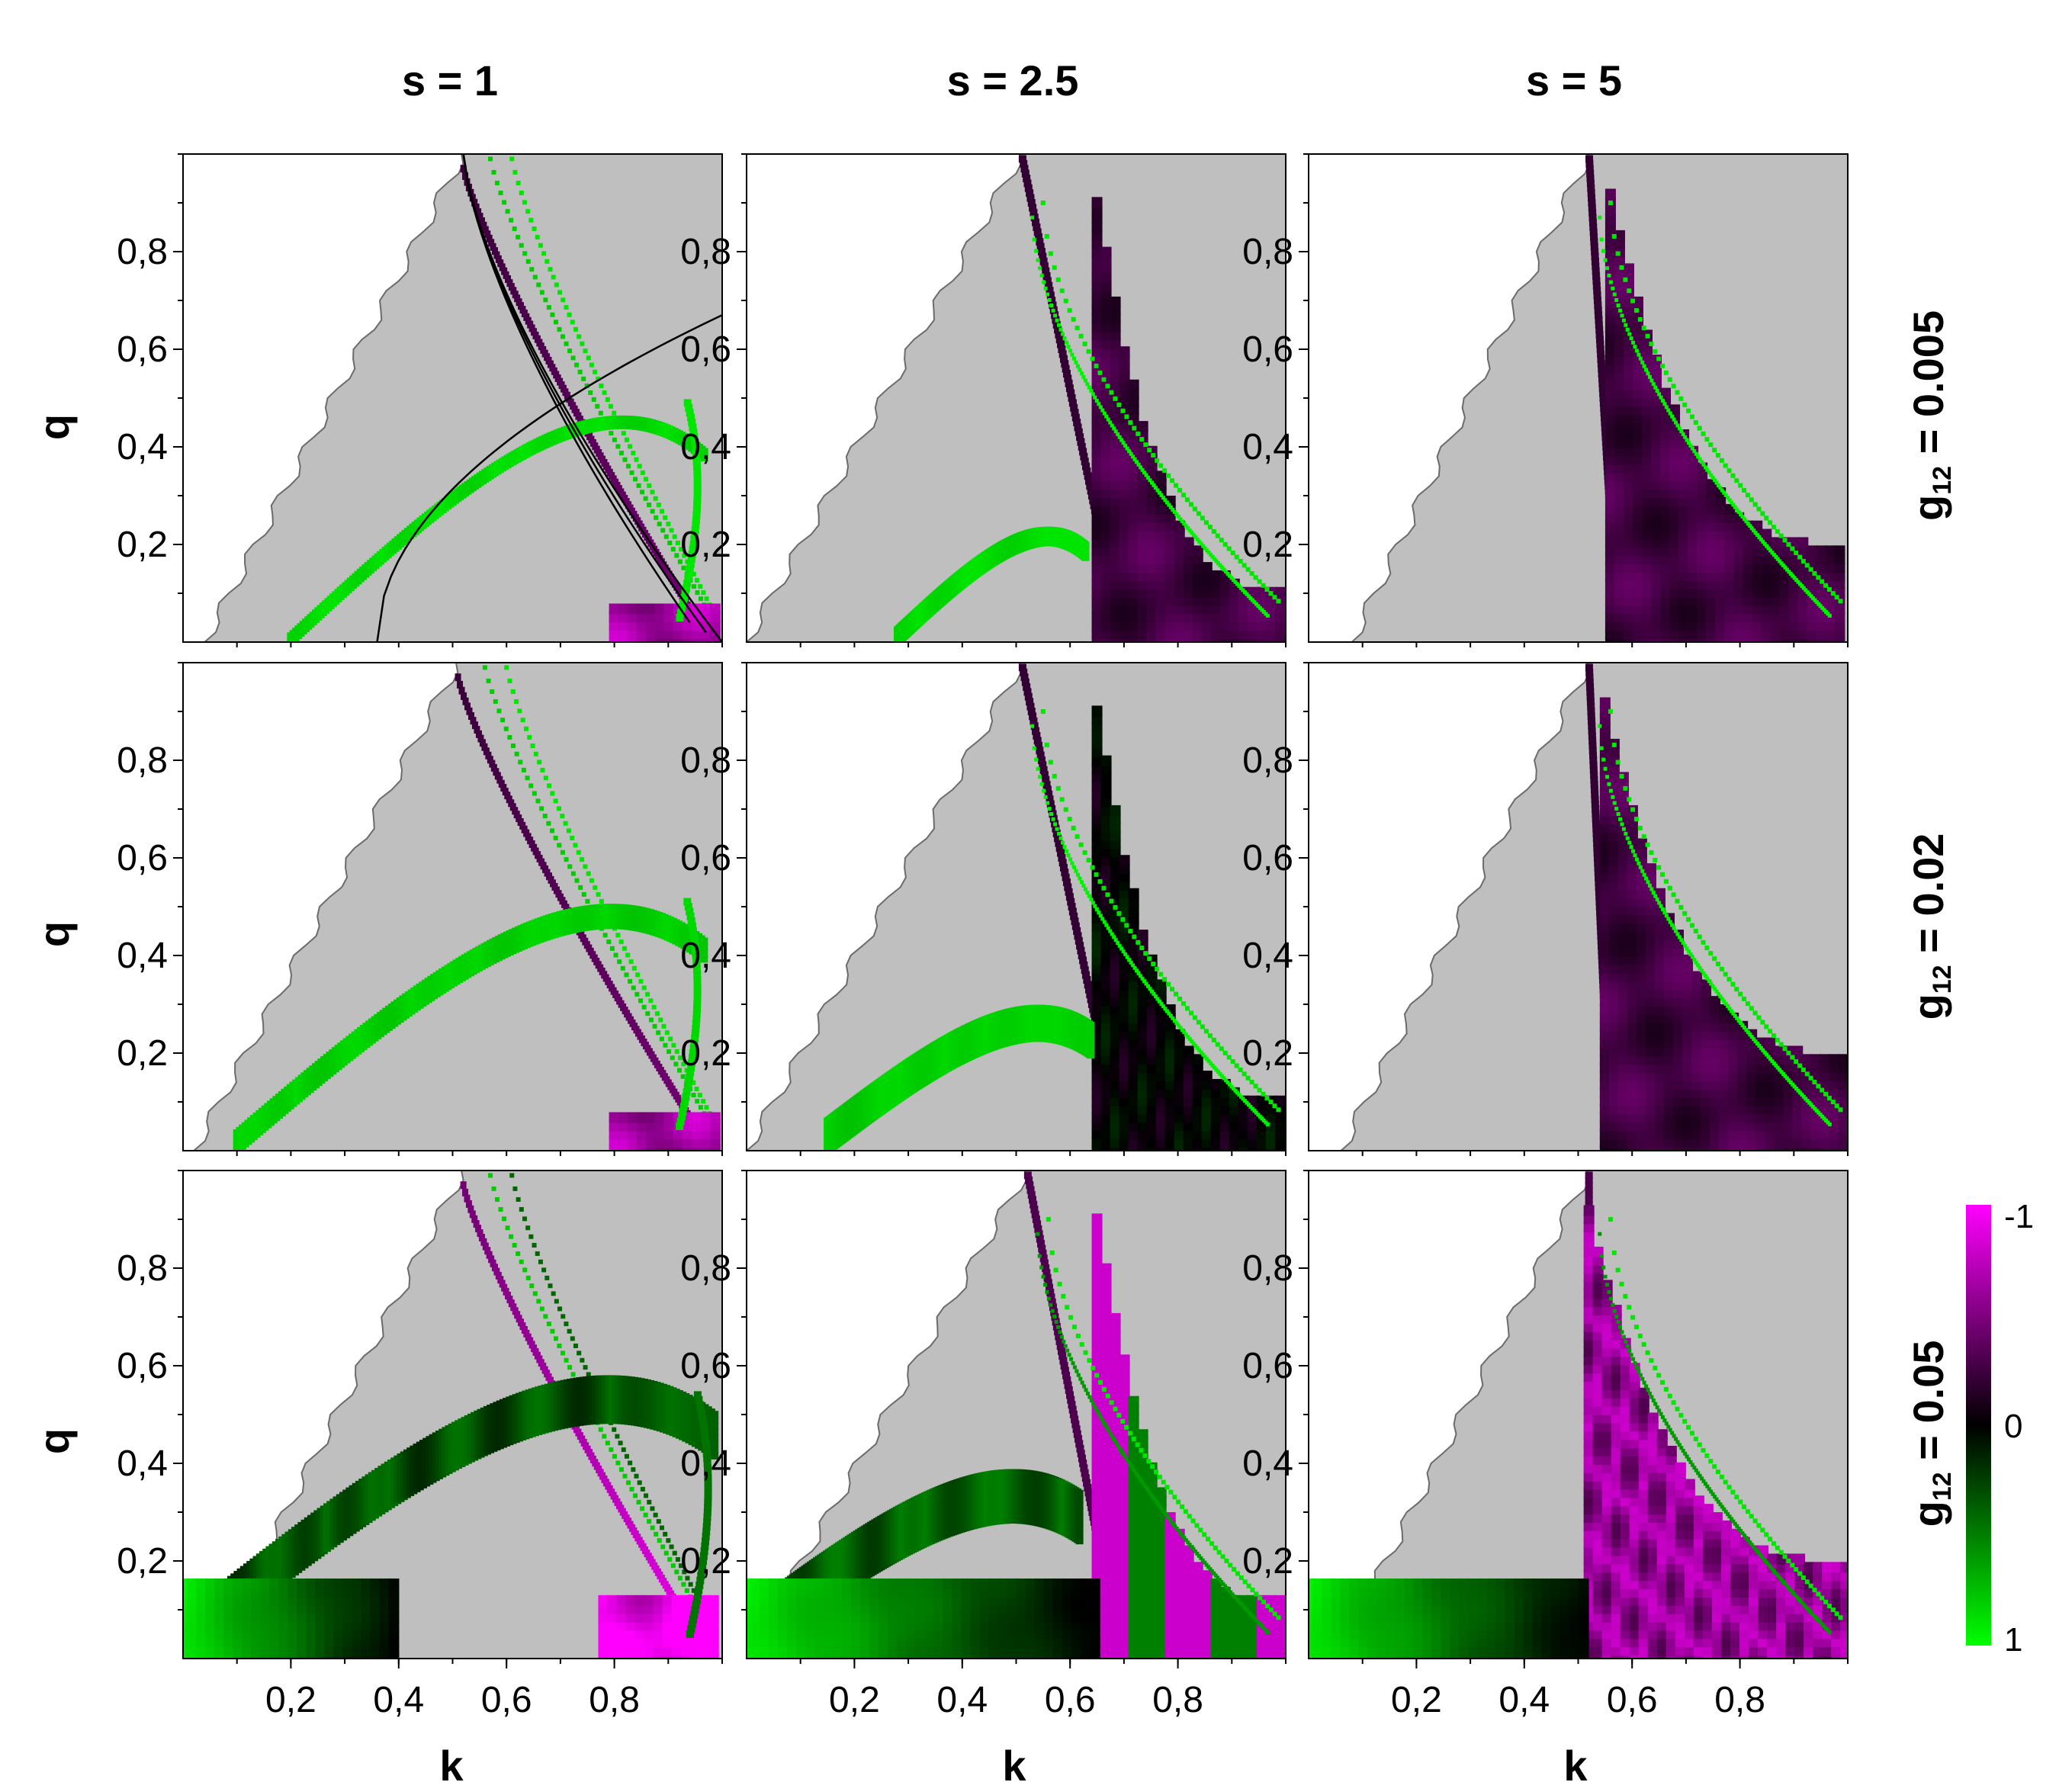 The image size is (2059, 1792). Describe the element at coordinates (1545, 400) in the screenshot. I see `axis-ticks: 0,20,40,60,8` at that location.